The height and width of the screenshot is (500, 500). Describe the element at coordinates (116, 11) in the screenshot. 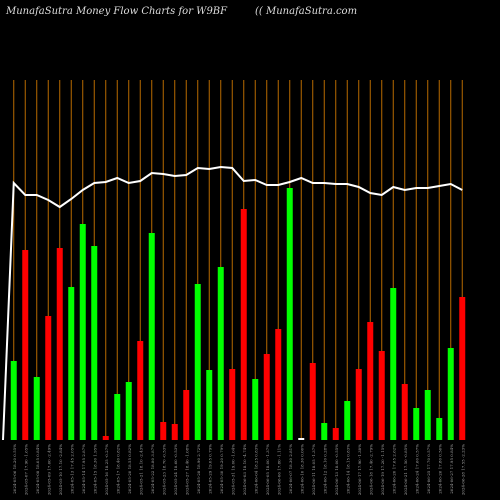

I see `chart-title: MunafaSutra Money Flow Charts for W9BF` at that location.